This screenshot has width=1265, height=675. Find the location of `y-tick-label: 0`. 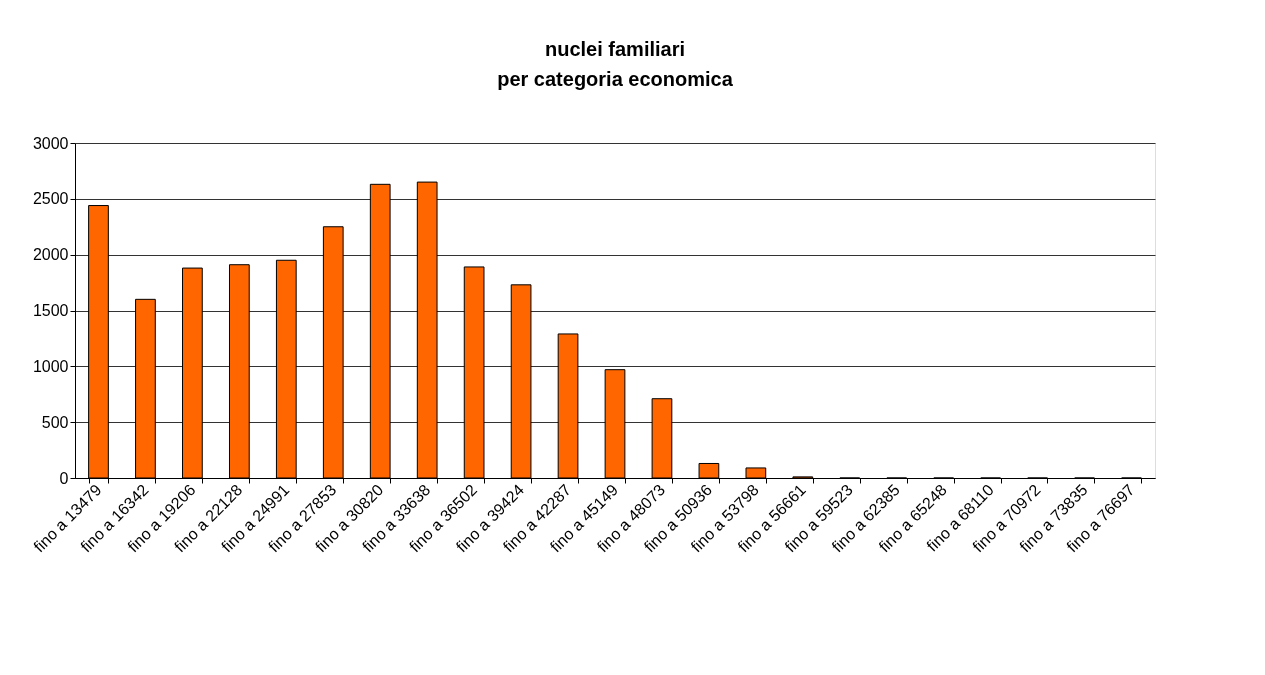

y-tick-label: 0 is located at coordinates (64, 478).